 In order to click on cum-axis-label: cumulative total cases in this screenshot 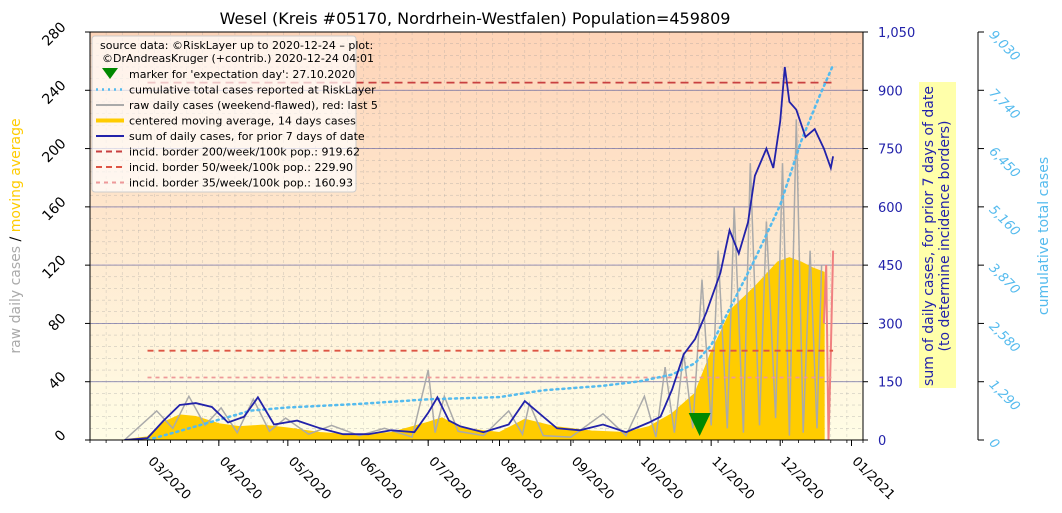, I will do `click(1044, 236)`.